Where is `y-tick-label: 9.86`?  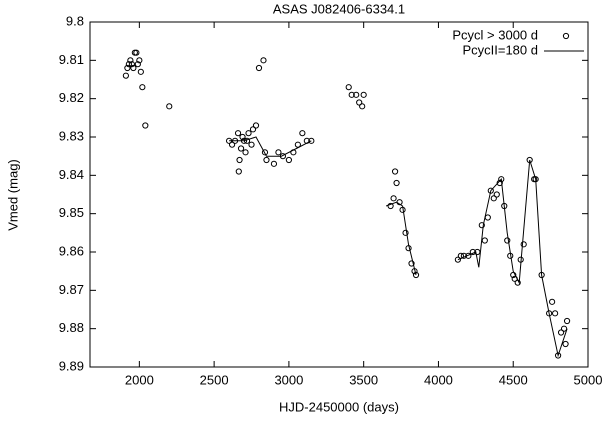 y-tick-label: 9.86 is located at coordinates (71, 250).